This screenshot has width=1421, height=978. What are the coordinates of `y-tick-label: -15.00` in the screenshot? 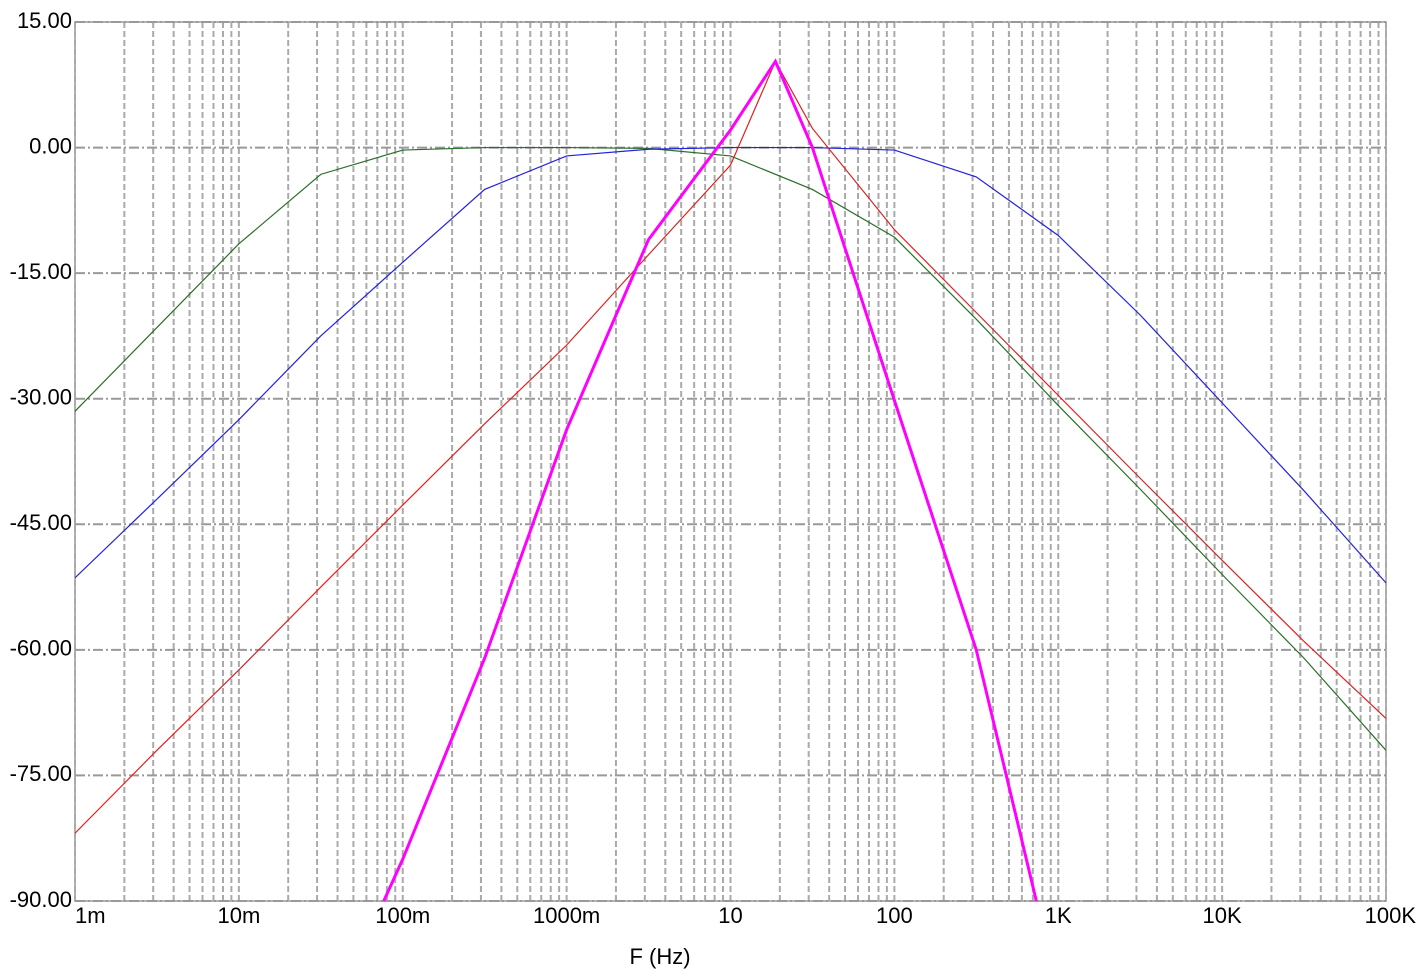 It's located at (41, 271).